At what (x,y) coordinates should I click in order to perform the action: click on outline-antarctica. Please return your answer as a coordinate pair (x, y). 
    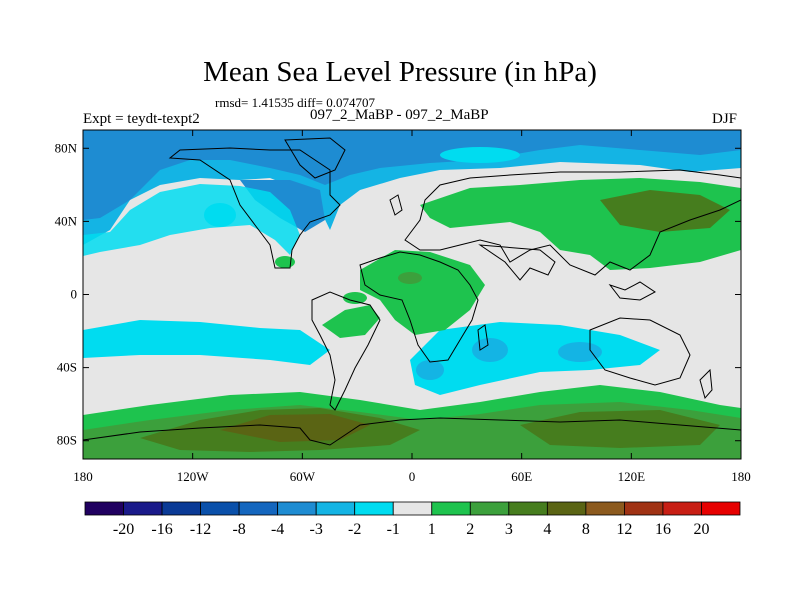
    Looking at the image, I should click on (412, 431).